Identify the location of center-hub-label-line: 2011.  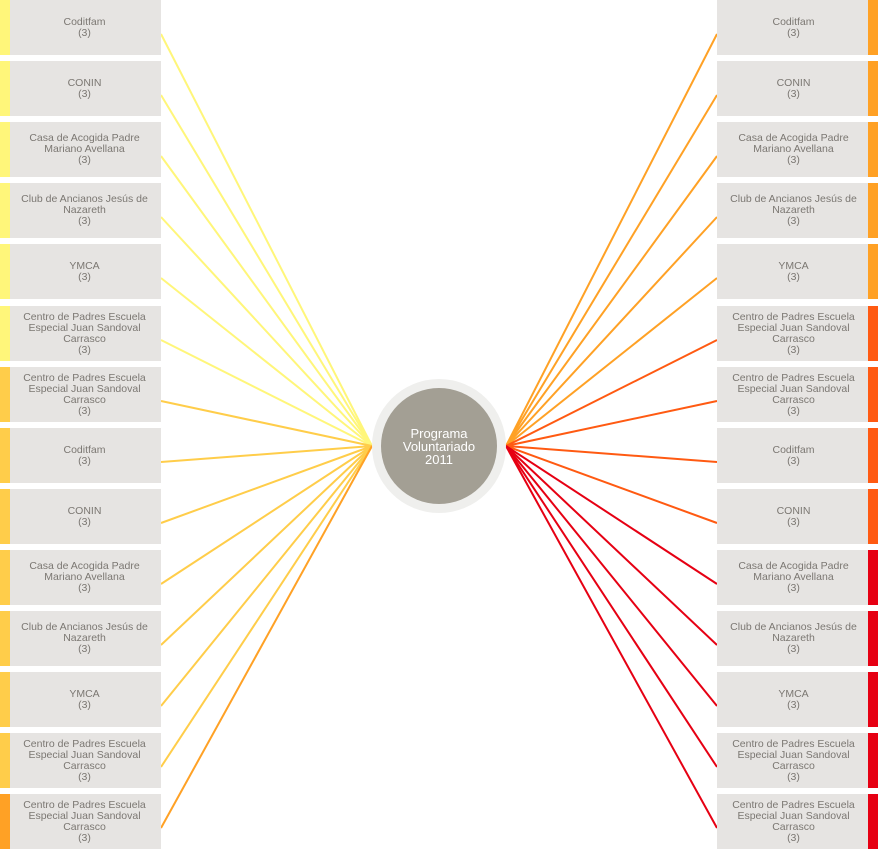
(439, 459).